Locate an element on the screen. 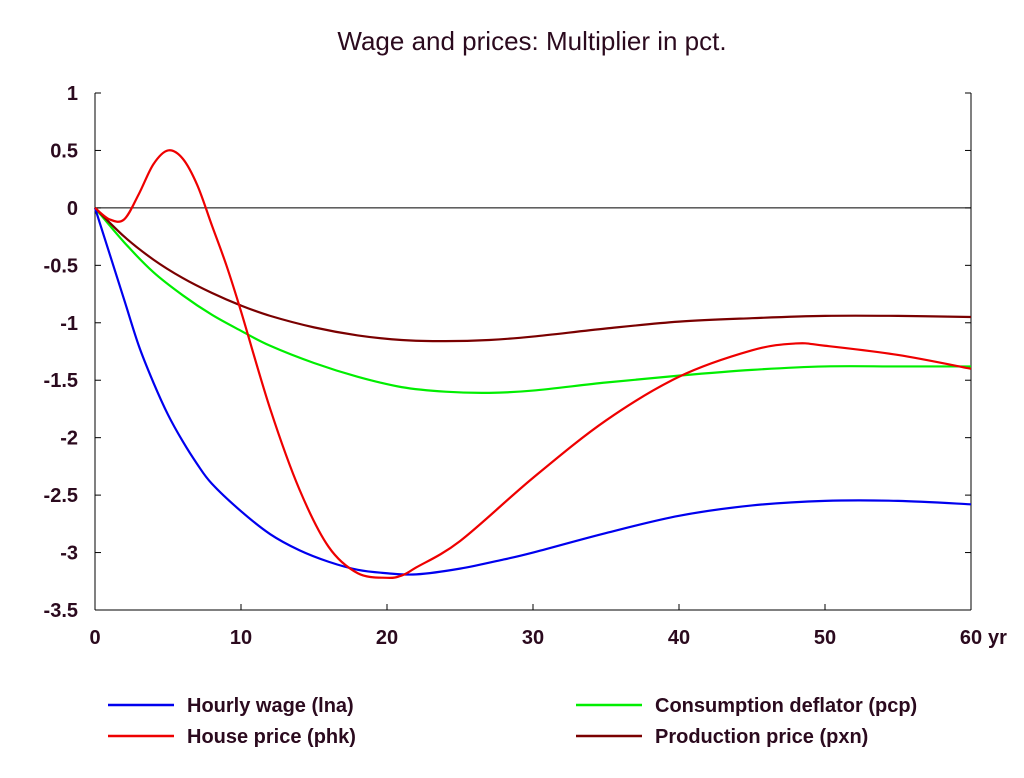 The image size is (1024, 778). x-tick-label: 10 is located at coordinates (241, 638).